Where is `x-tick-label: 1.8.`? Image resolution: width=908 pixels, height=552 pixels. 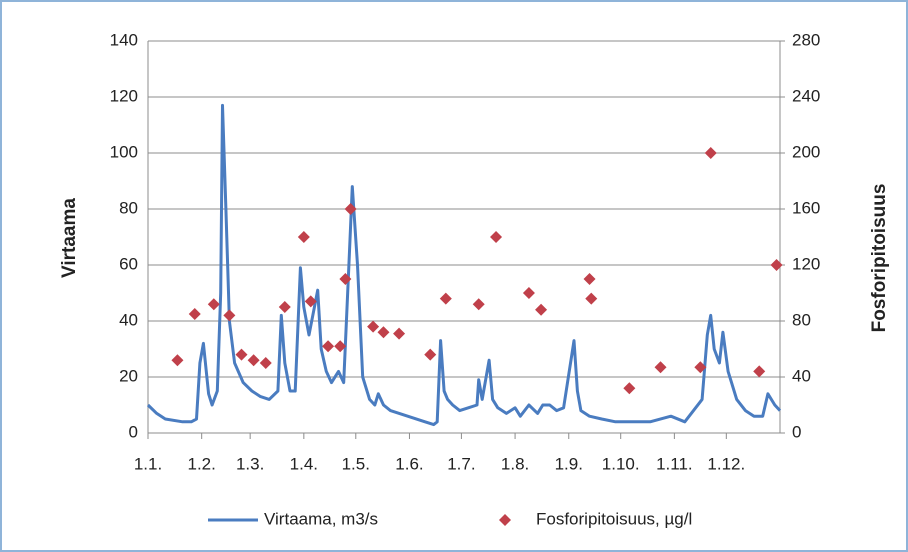
x-tick-label: 1.8. is located at coordinates (515, 463).